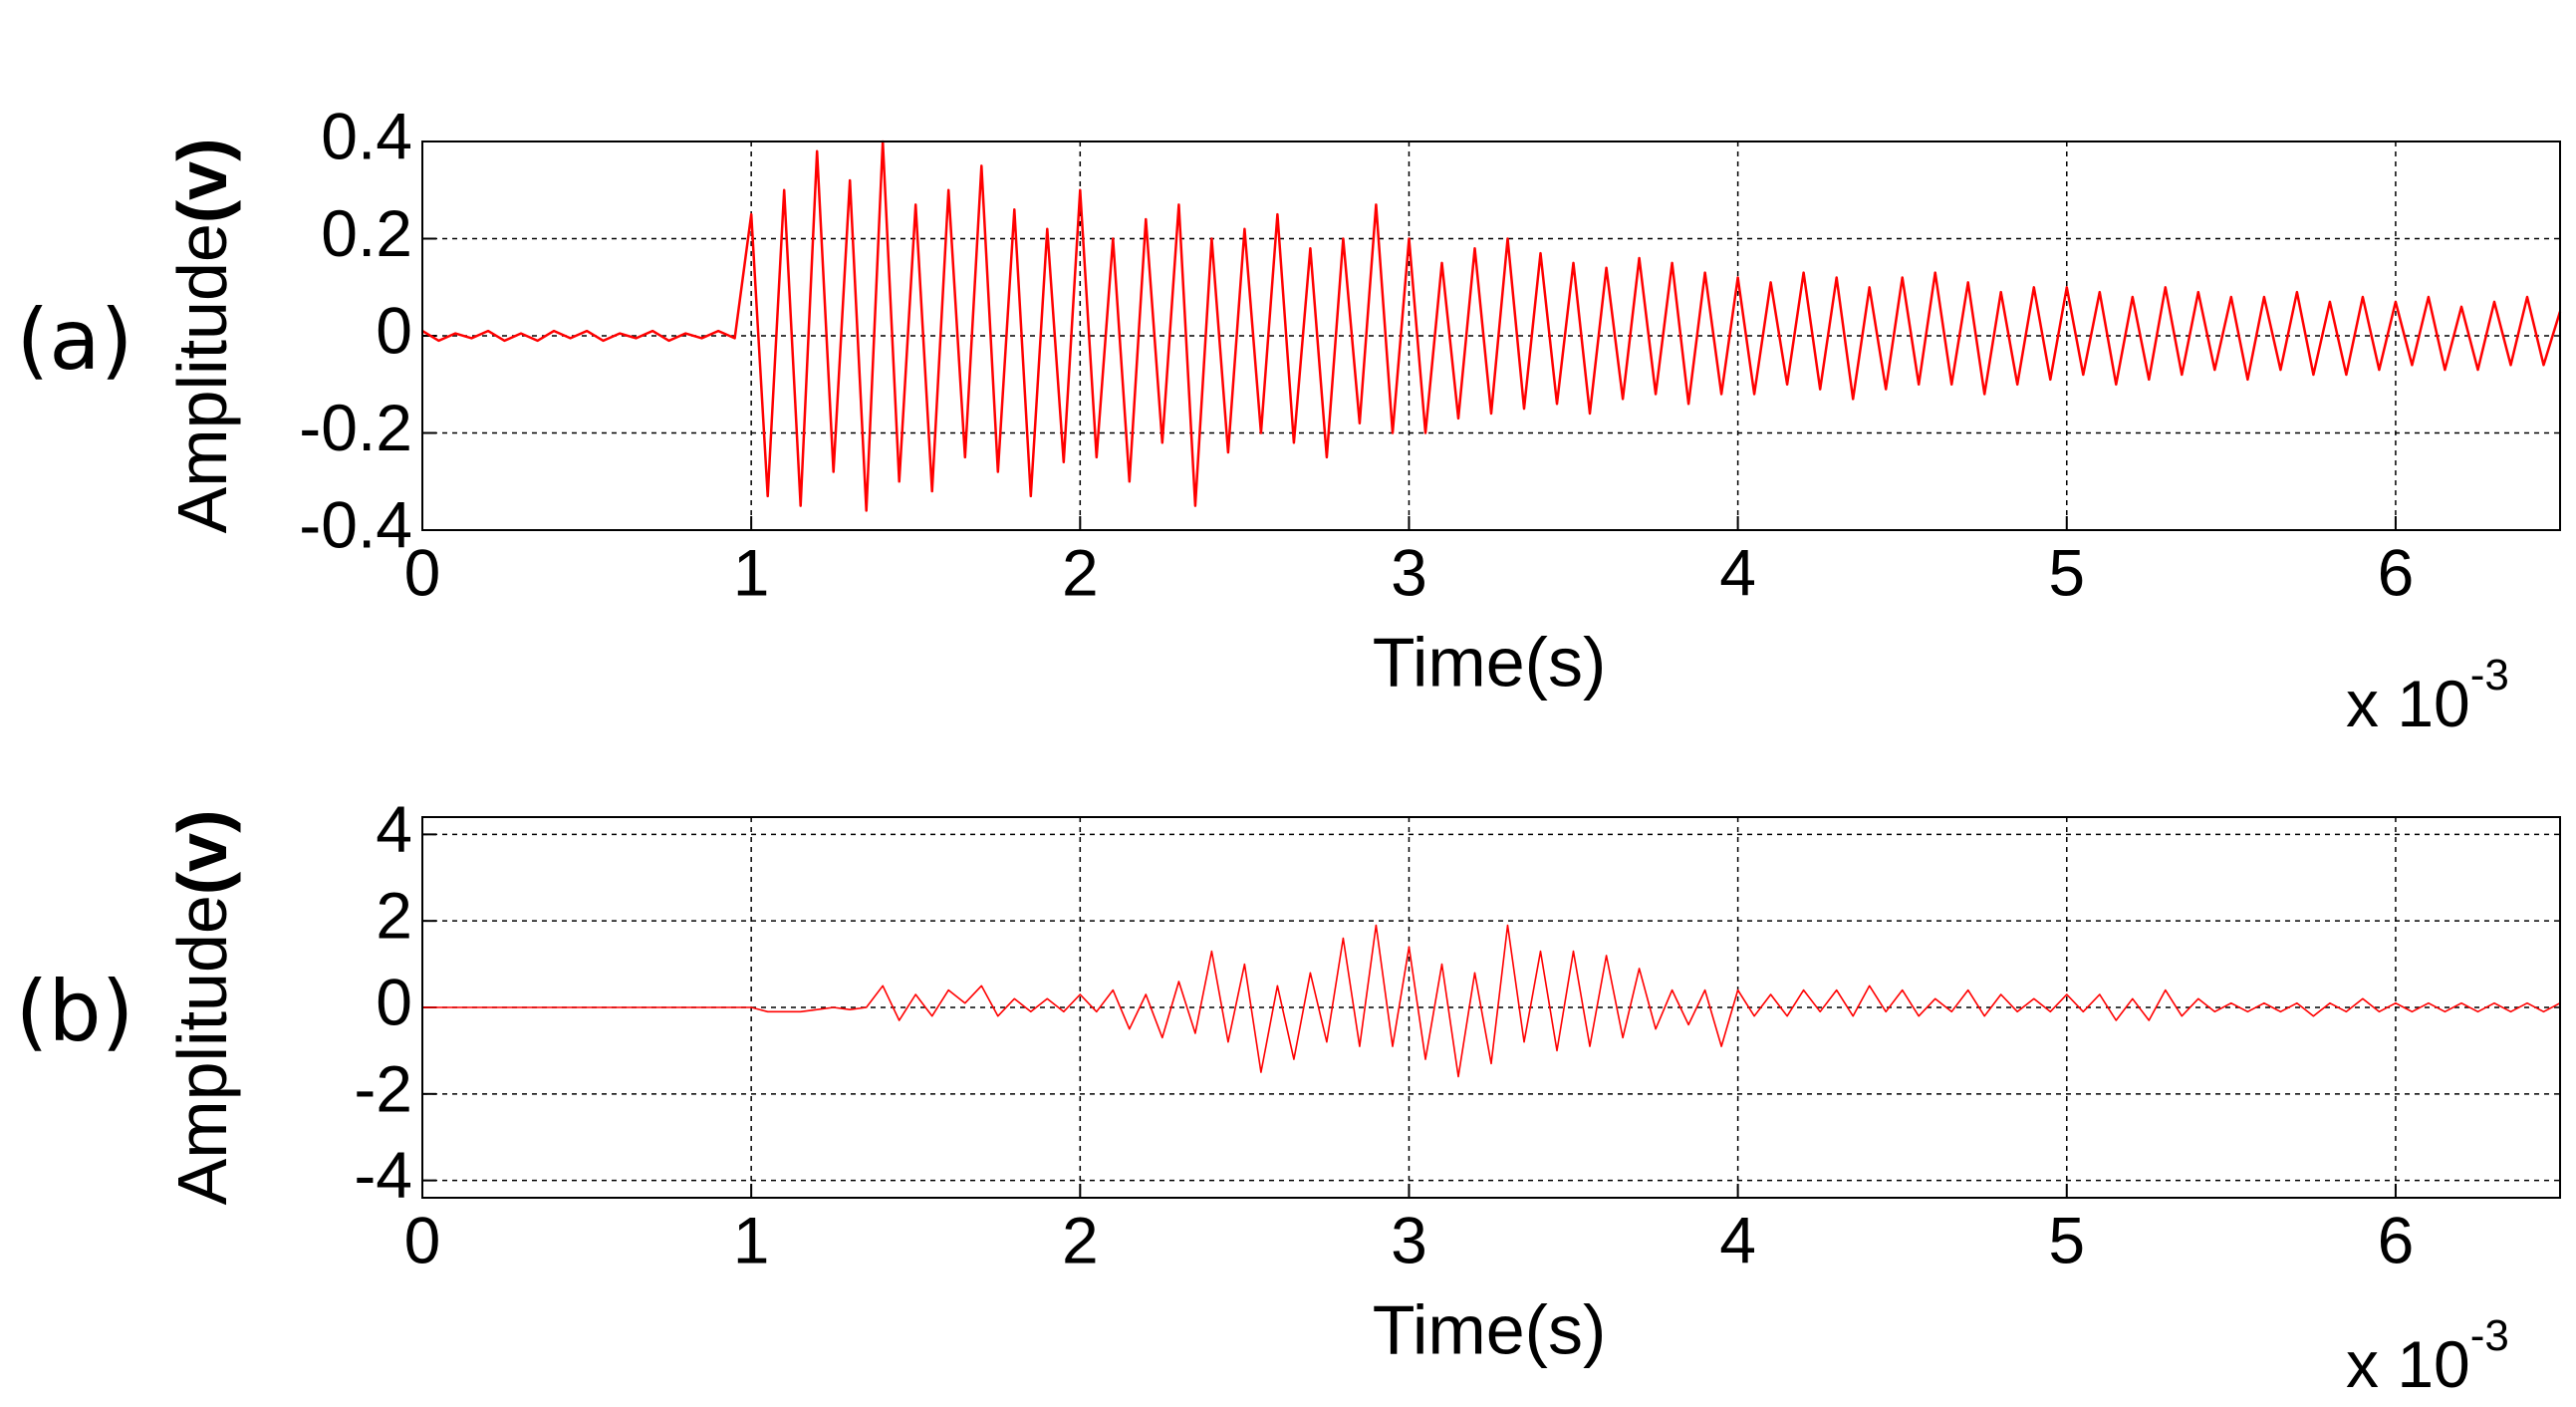  I want to click on y-tick-label: 0.2, so click(366, 233).